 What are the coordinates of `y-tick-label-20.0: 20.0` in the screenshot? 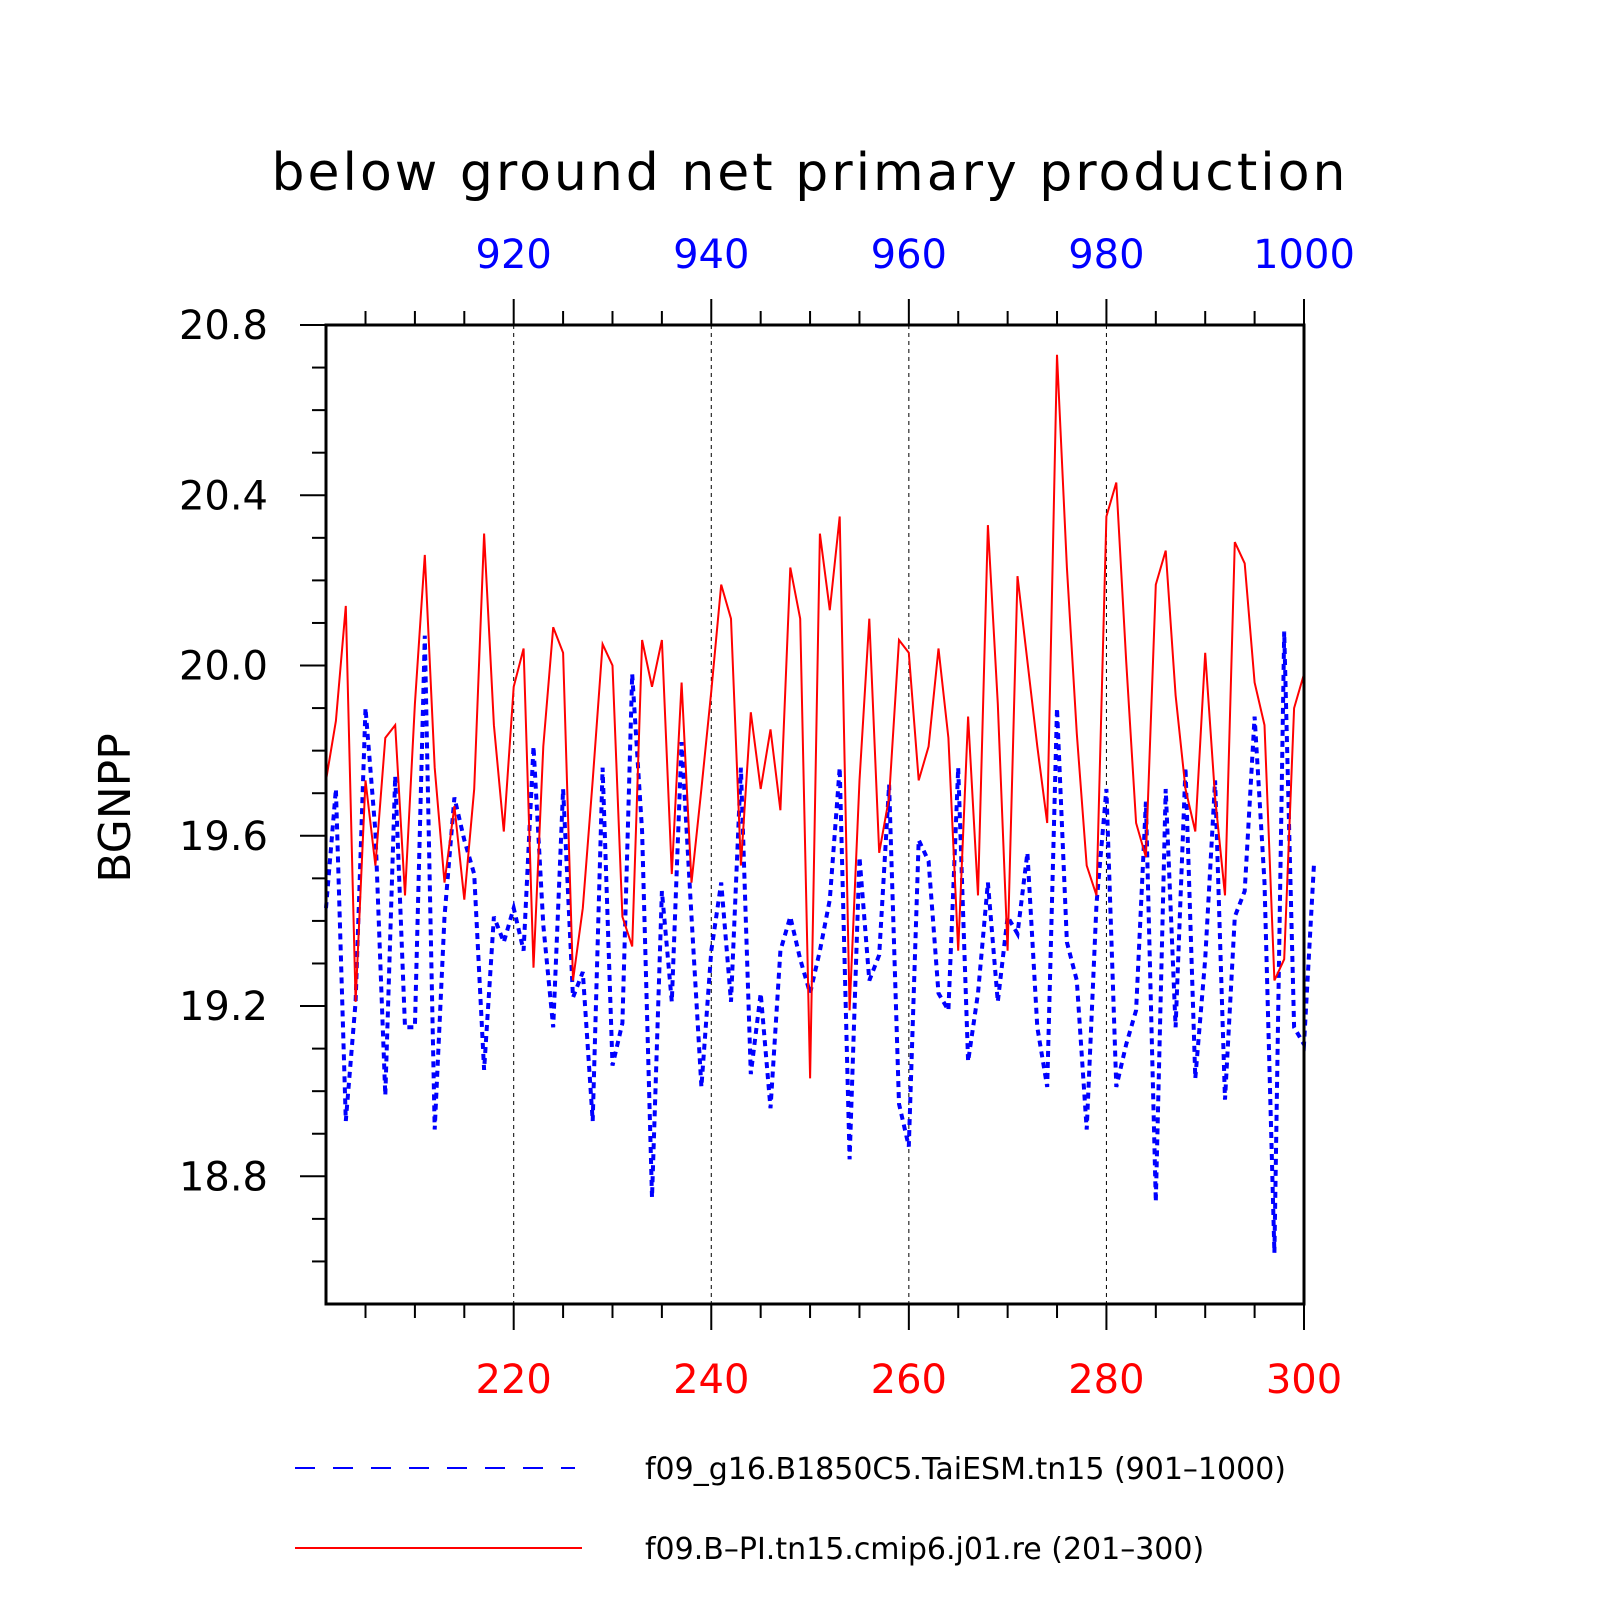 It's located at (223, 667).